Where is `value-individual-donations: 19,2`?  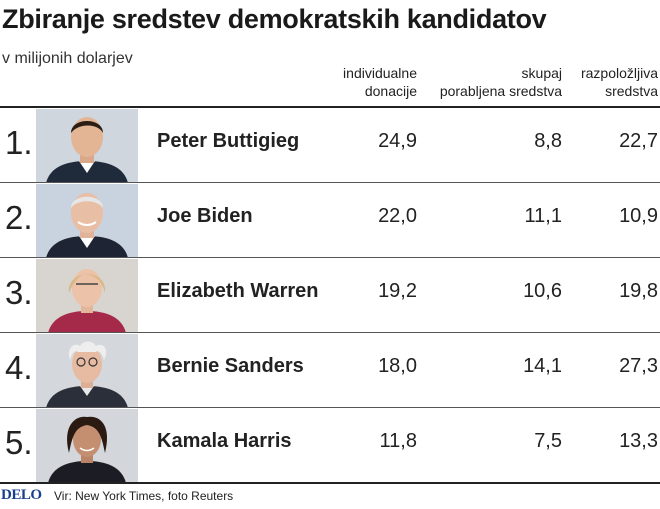
value-individual-donations: 19,2 is located at coordinates (397, 291).